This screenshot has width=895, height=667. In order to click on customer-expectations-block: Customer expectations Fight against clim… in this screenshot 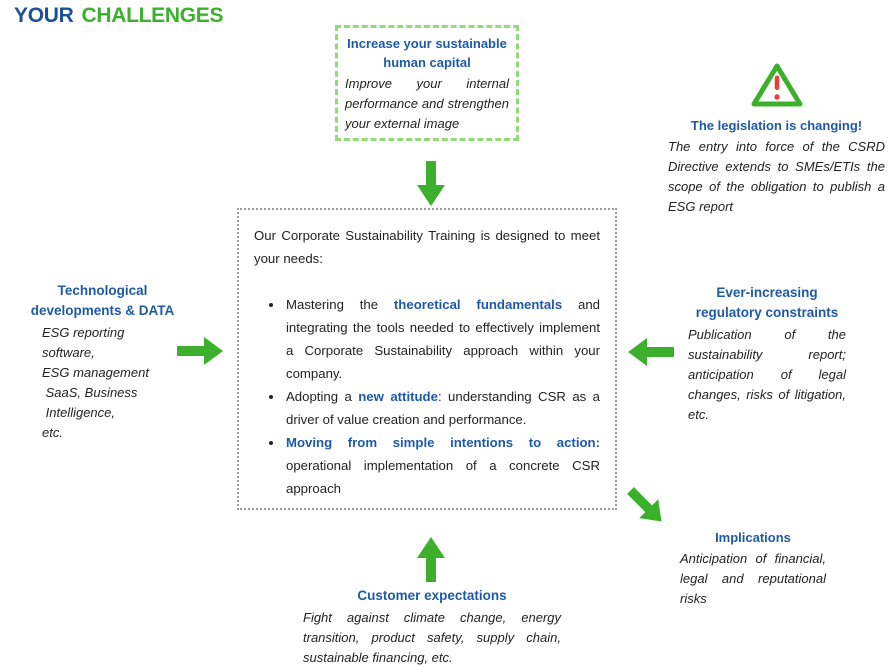, I will do `click(432, 626)`.